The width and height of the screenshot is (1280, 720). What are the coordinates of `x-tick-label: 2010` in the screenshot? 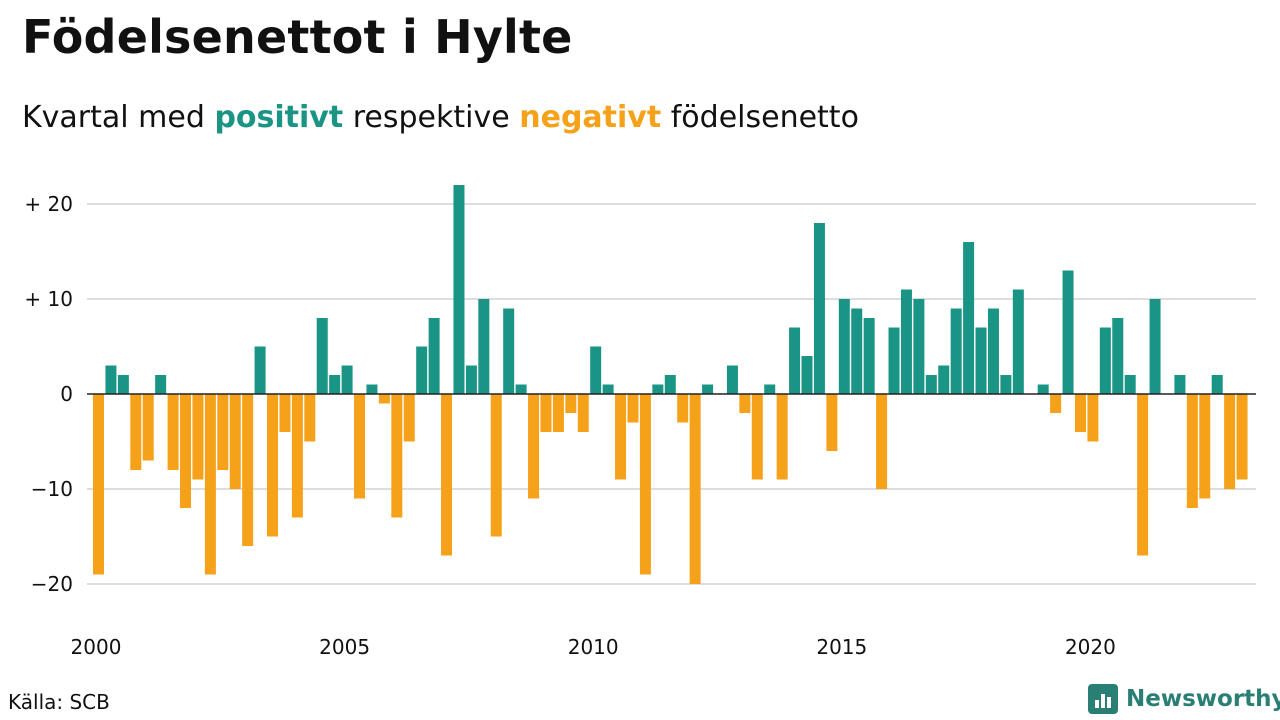 It's located at (593, 647).